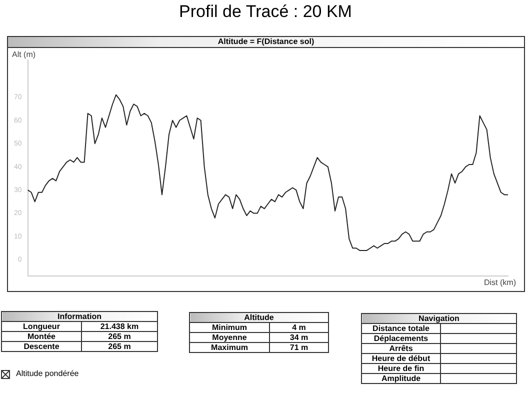 This screenshot has height=395, width=531. What do you see at coordinates (120, 327) in the screenshot?
I see `text: 21.438 km` at bounding box center [120, 327].